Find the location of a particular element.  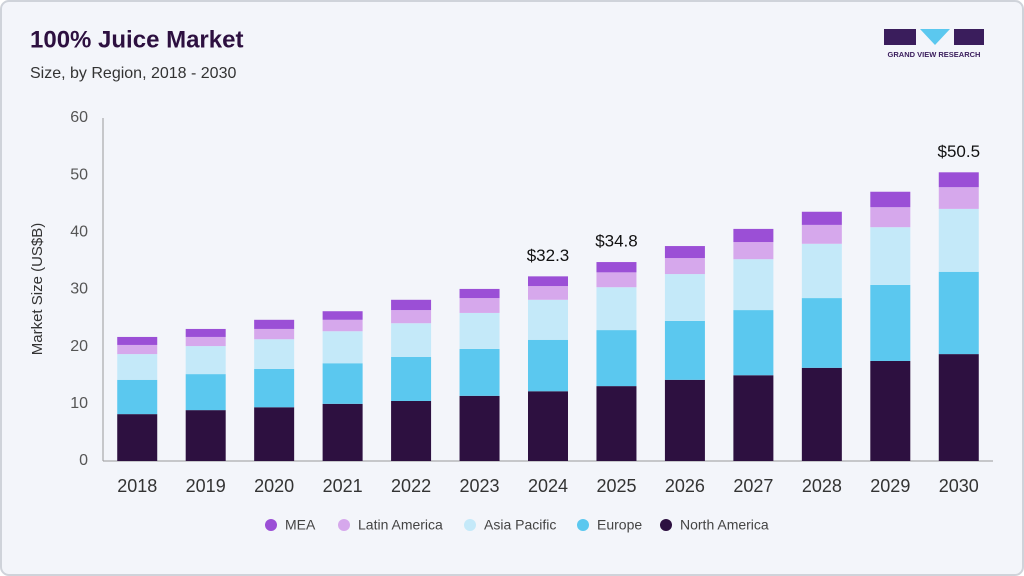

legend-label: North America is located at coordinates (724, 525).